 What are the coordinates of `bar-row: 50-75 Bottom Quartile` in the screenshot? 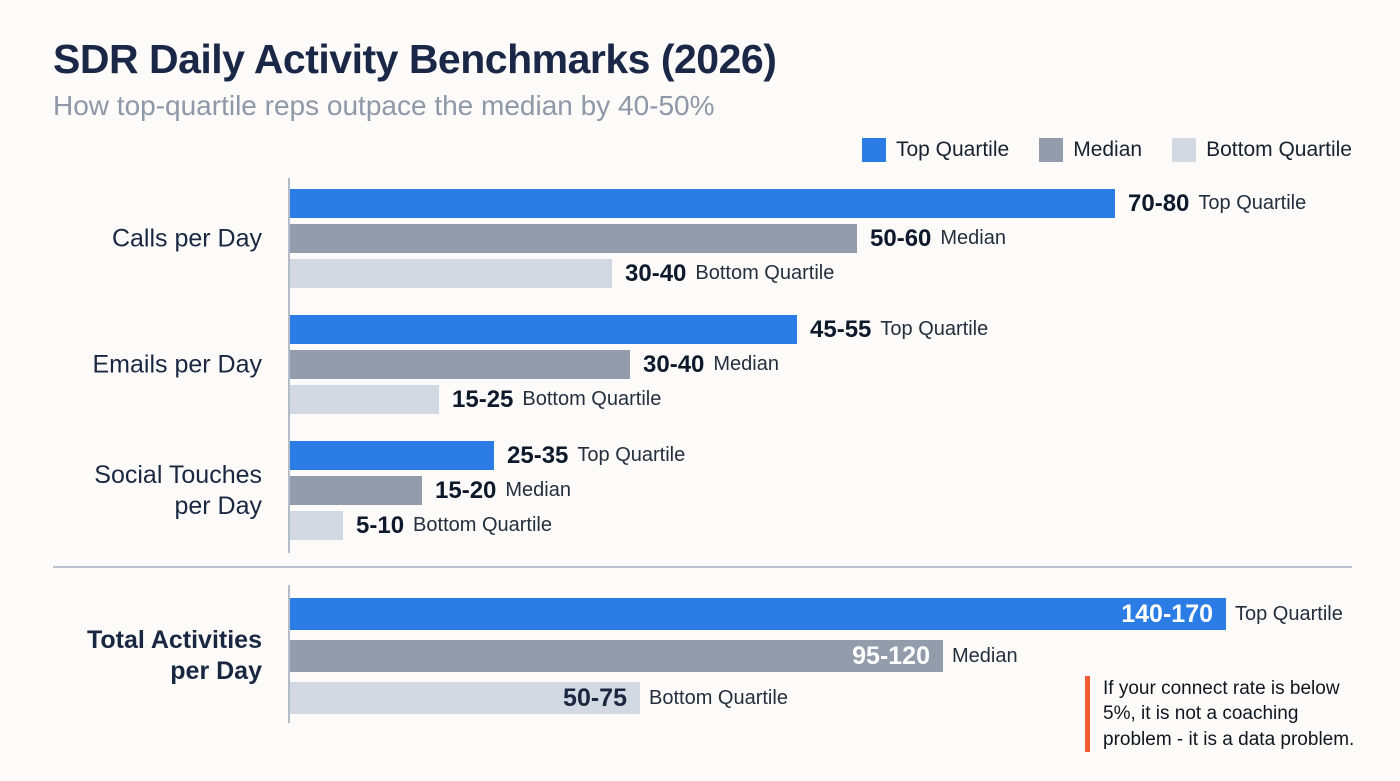 It's located at (539, 698).